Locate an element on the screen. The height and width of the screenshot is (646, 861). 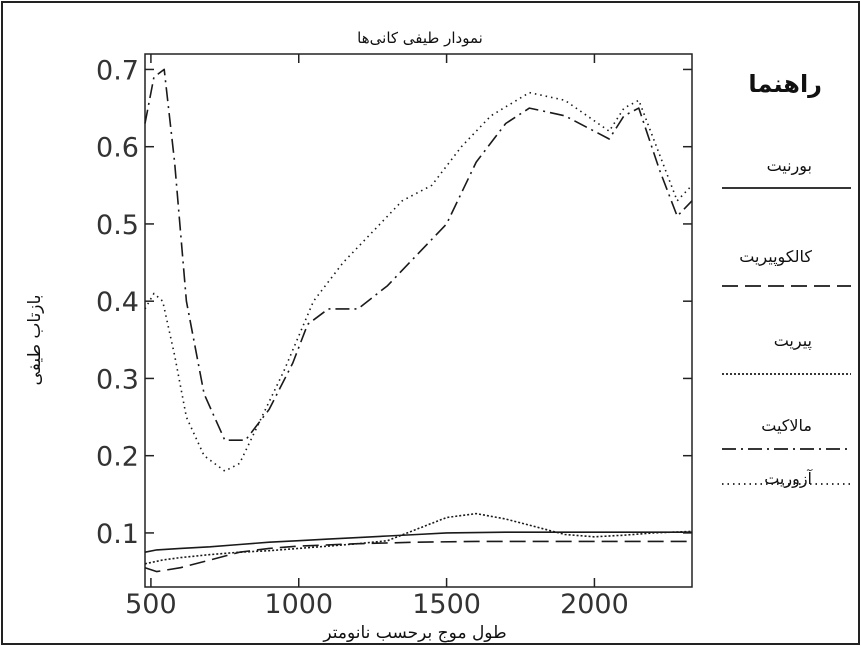
legend-items: بورنیت کالکوپیریت پیریت مالاکیت آزوریت is located at coordinates (786, 322).